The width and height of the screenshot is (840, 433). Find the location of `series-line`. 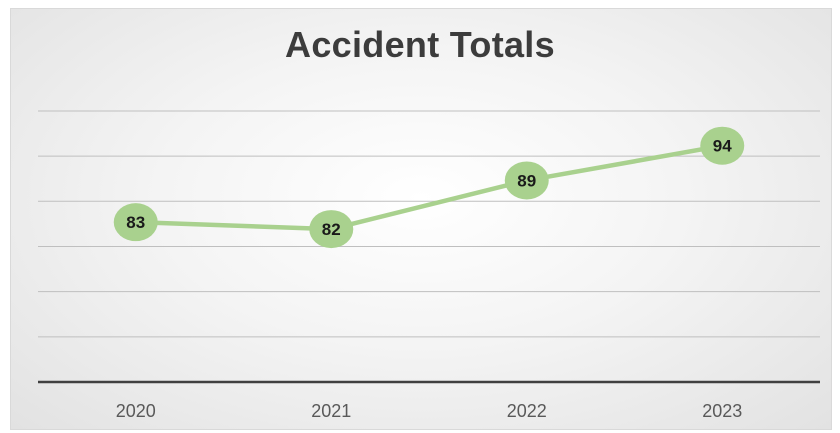

series-line is located at coordinates (429, 187).